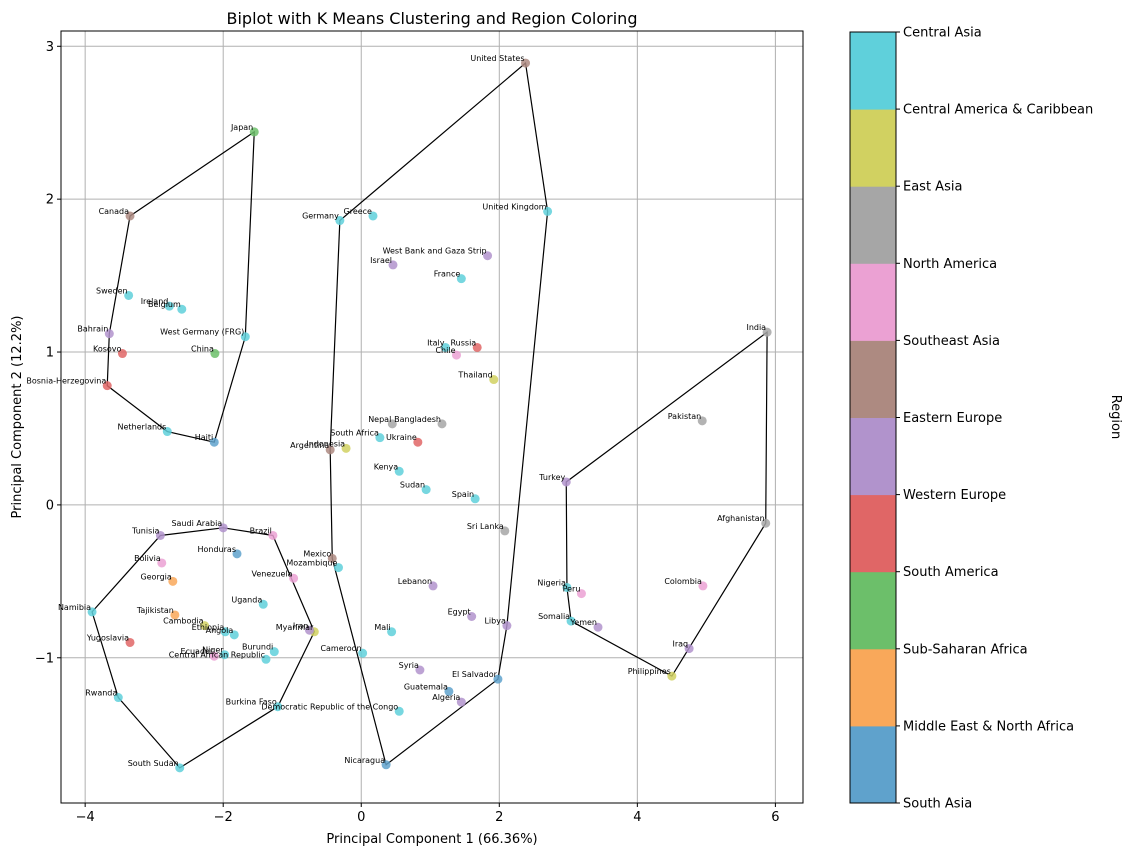 The image size is (1132, 855). Describe the element at coordinates (680, 644) in the screenshot. I see `point-label: Iraq` at that location.